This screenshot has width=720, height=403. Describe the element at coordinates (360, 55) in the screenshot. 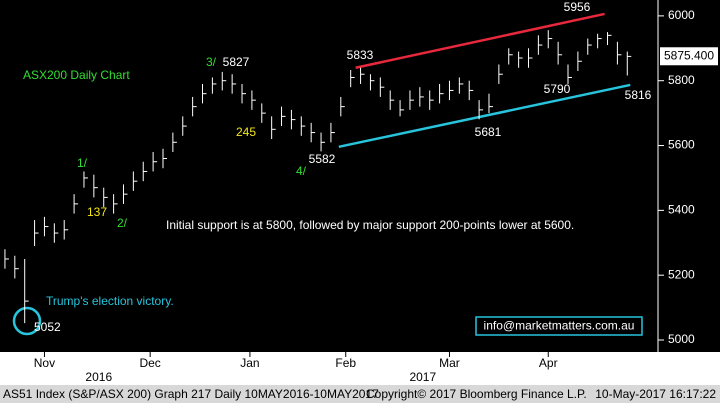

I see `annotation: 5833` at that location.